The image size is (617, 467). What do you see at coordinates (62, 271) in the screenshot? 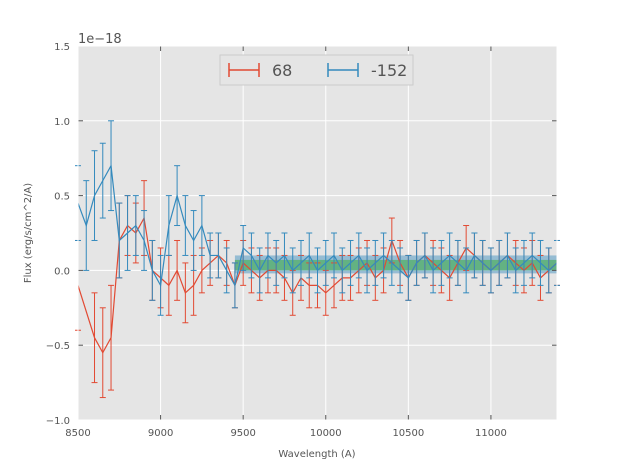
I see `y-tick-label: 0.0` at bounding box center [62, 271].